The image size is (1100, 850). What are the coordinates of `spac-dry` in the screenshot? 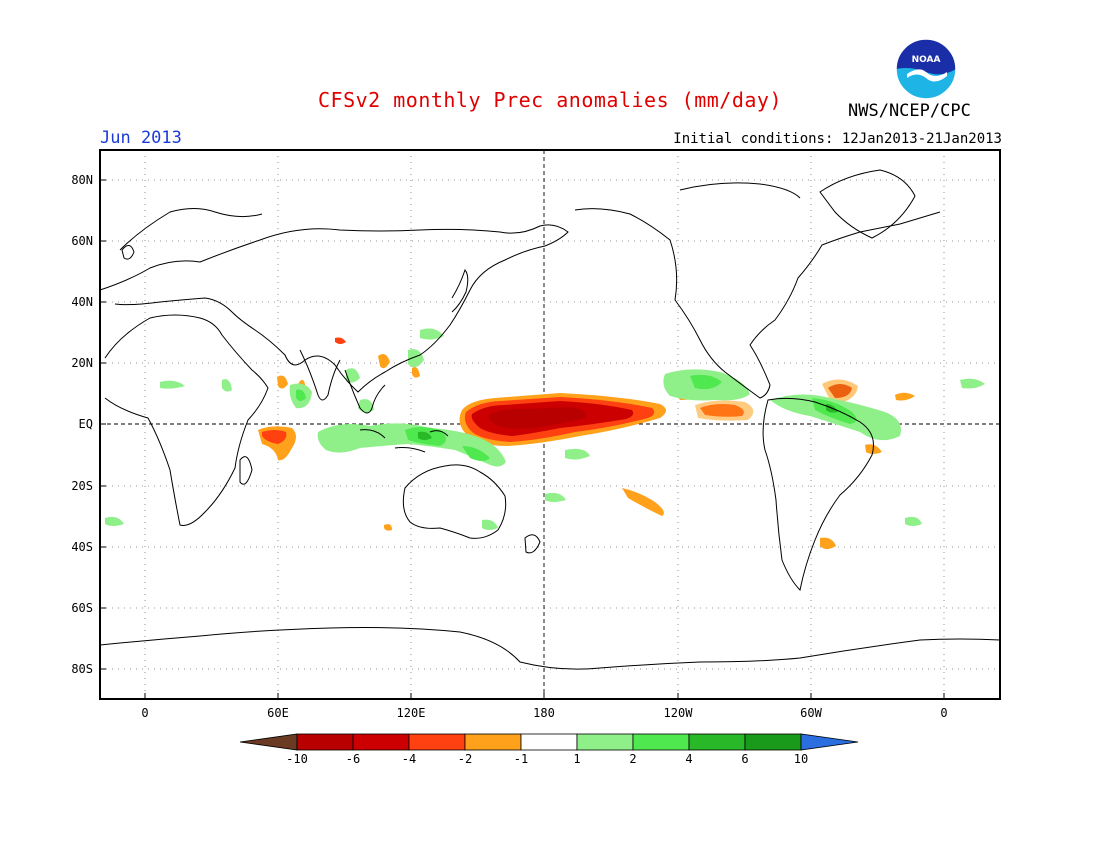 It's located at (643, 502).